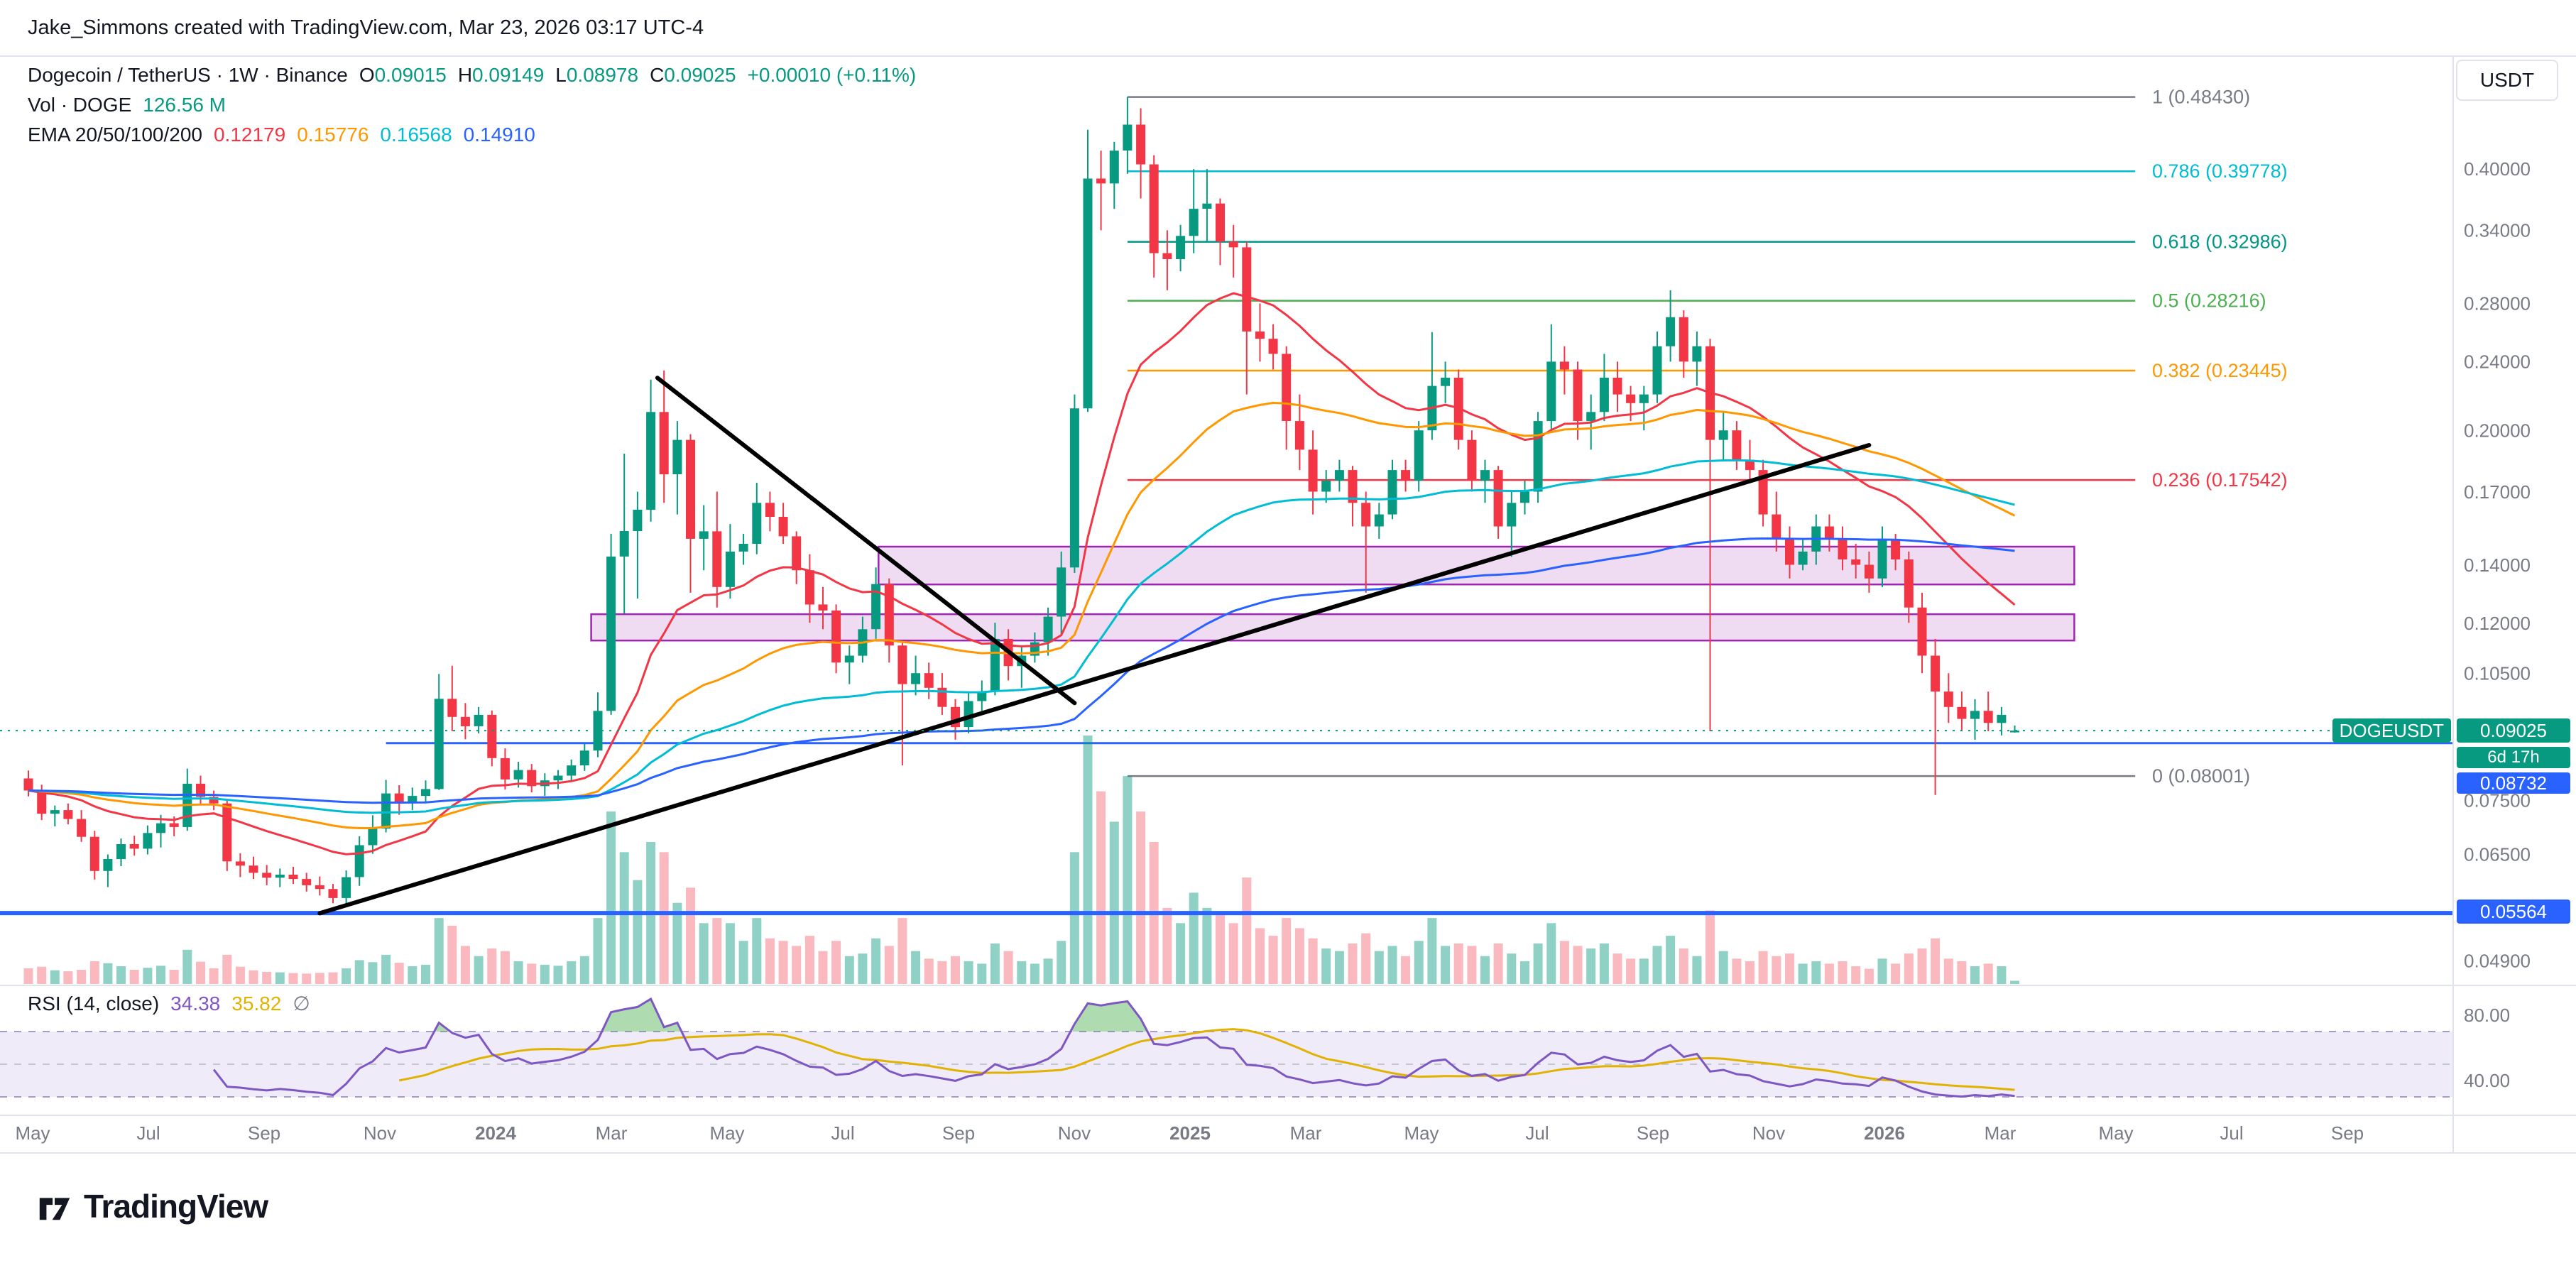  I want to click on price-tick-label: 0.14000, so click(2497, 565).